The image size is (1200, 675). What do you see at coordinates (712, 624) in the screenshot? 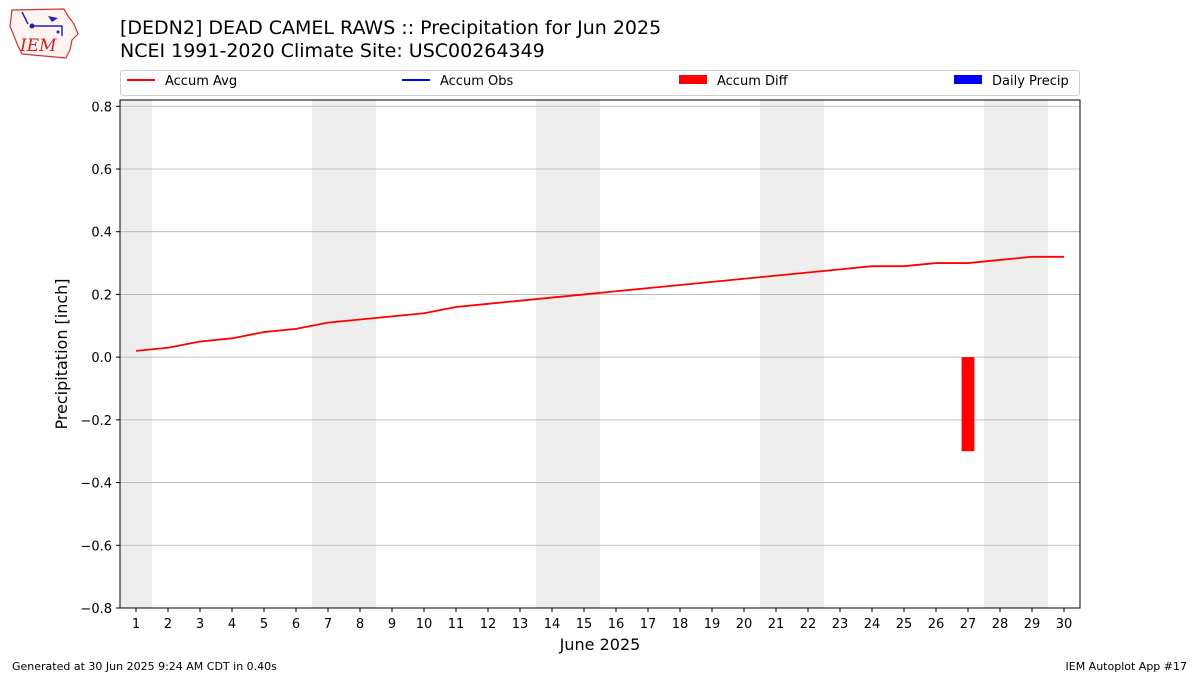
I see `x-tick-label: 19` at bounding box center [712, 624].